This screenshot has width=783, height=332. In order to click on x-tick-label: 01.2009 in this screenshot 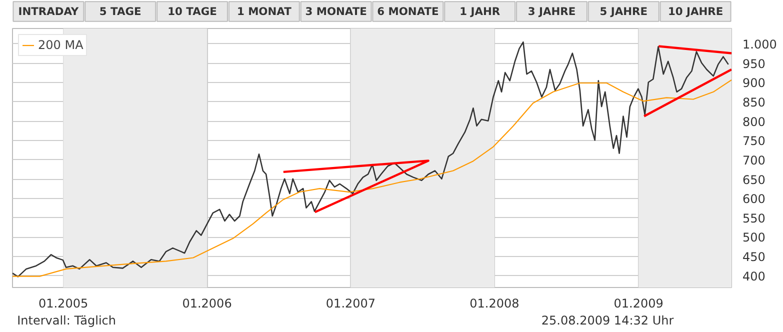, I will do `click(639, 303)`.